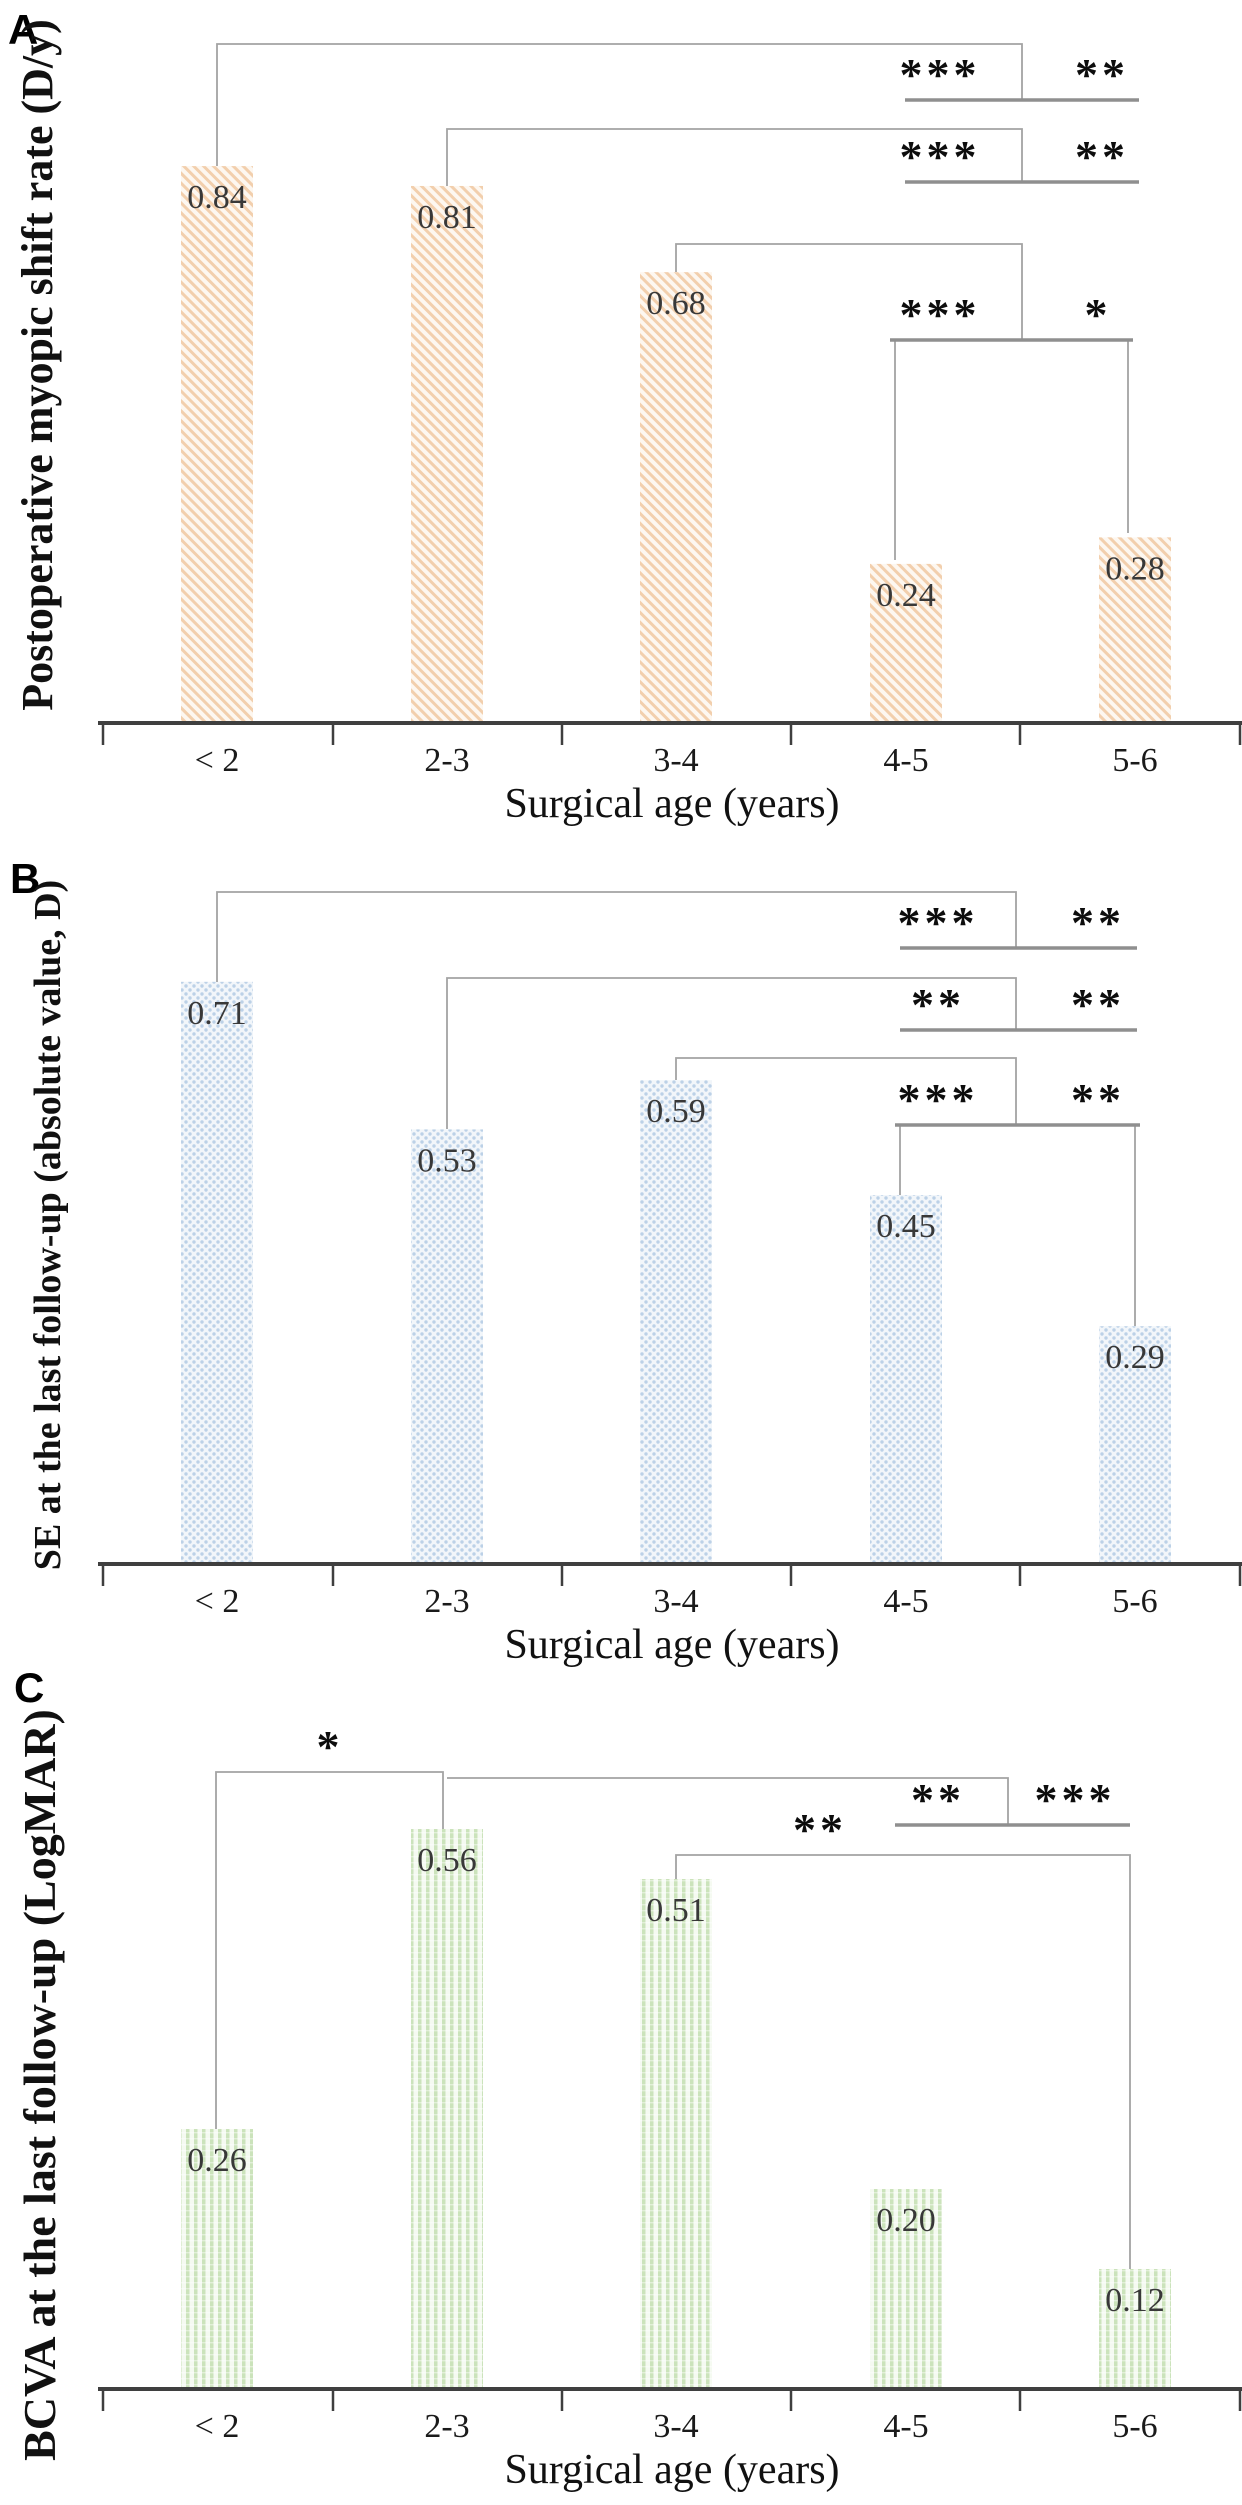  I want to click on panel-letter-A: A, so click(23, 29).